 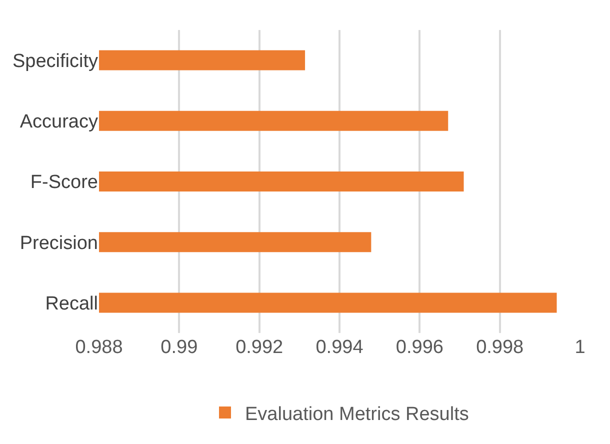 What do you see at coordinates (260, 347) in the screenshot?
I see `x-tick-label: 0.992` at bounding box center [260, 347].